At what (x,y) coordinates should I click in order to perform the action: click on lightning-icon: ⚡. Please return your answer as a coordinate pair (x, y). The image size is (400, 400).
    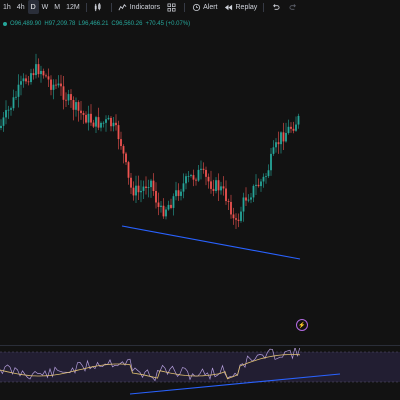
    Looking at the image, I should click on (302, 325).